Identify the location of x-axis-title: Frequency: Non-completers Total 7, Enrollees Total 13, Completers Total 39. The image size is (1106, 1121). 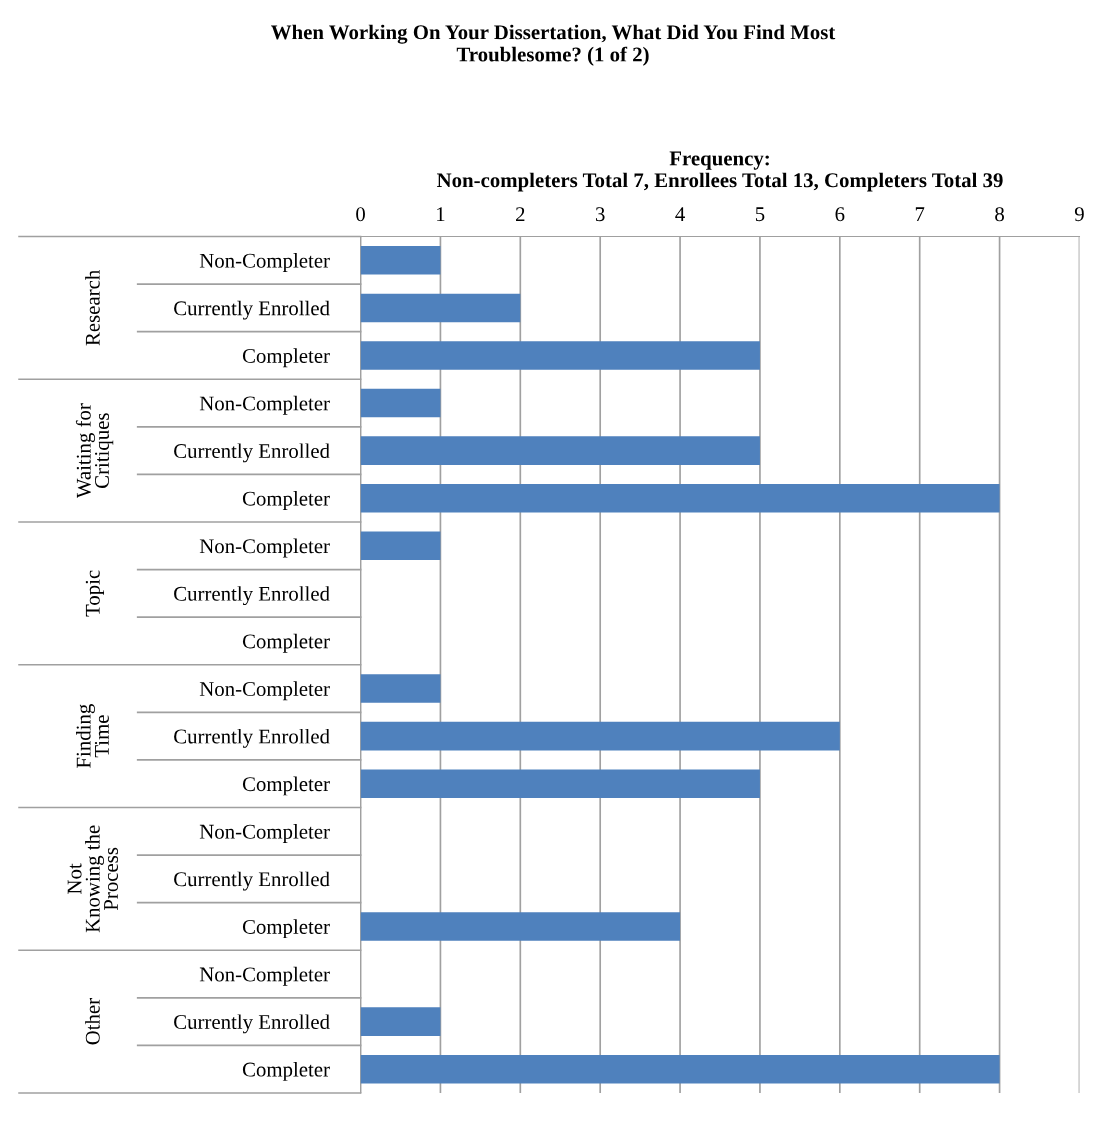
(719, 171).